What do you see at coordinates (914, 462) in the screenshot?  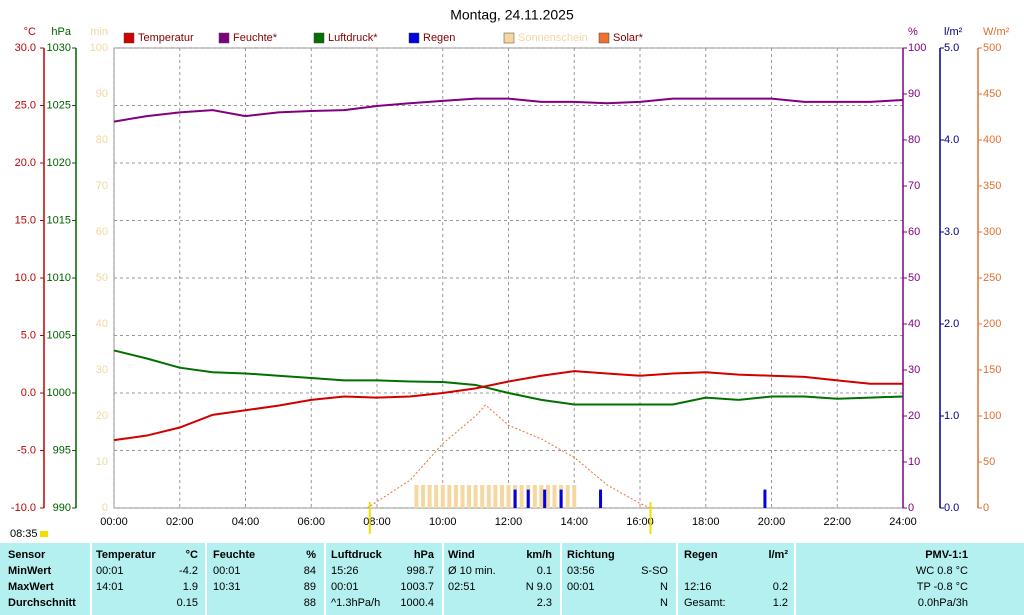 I see `y-tick-label: 10` at bounding box center [914, 462].